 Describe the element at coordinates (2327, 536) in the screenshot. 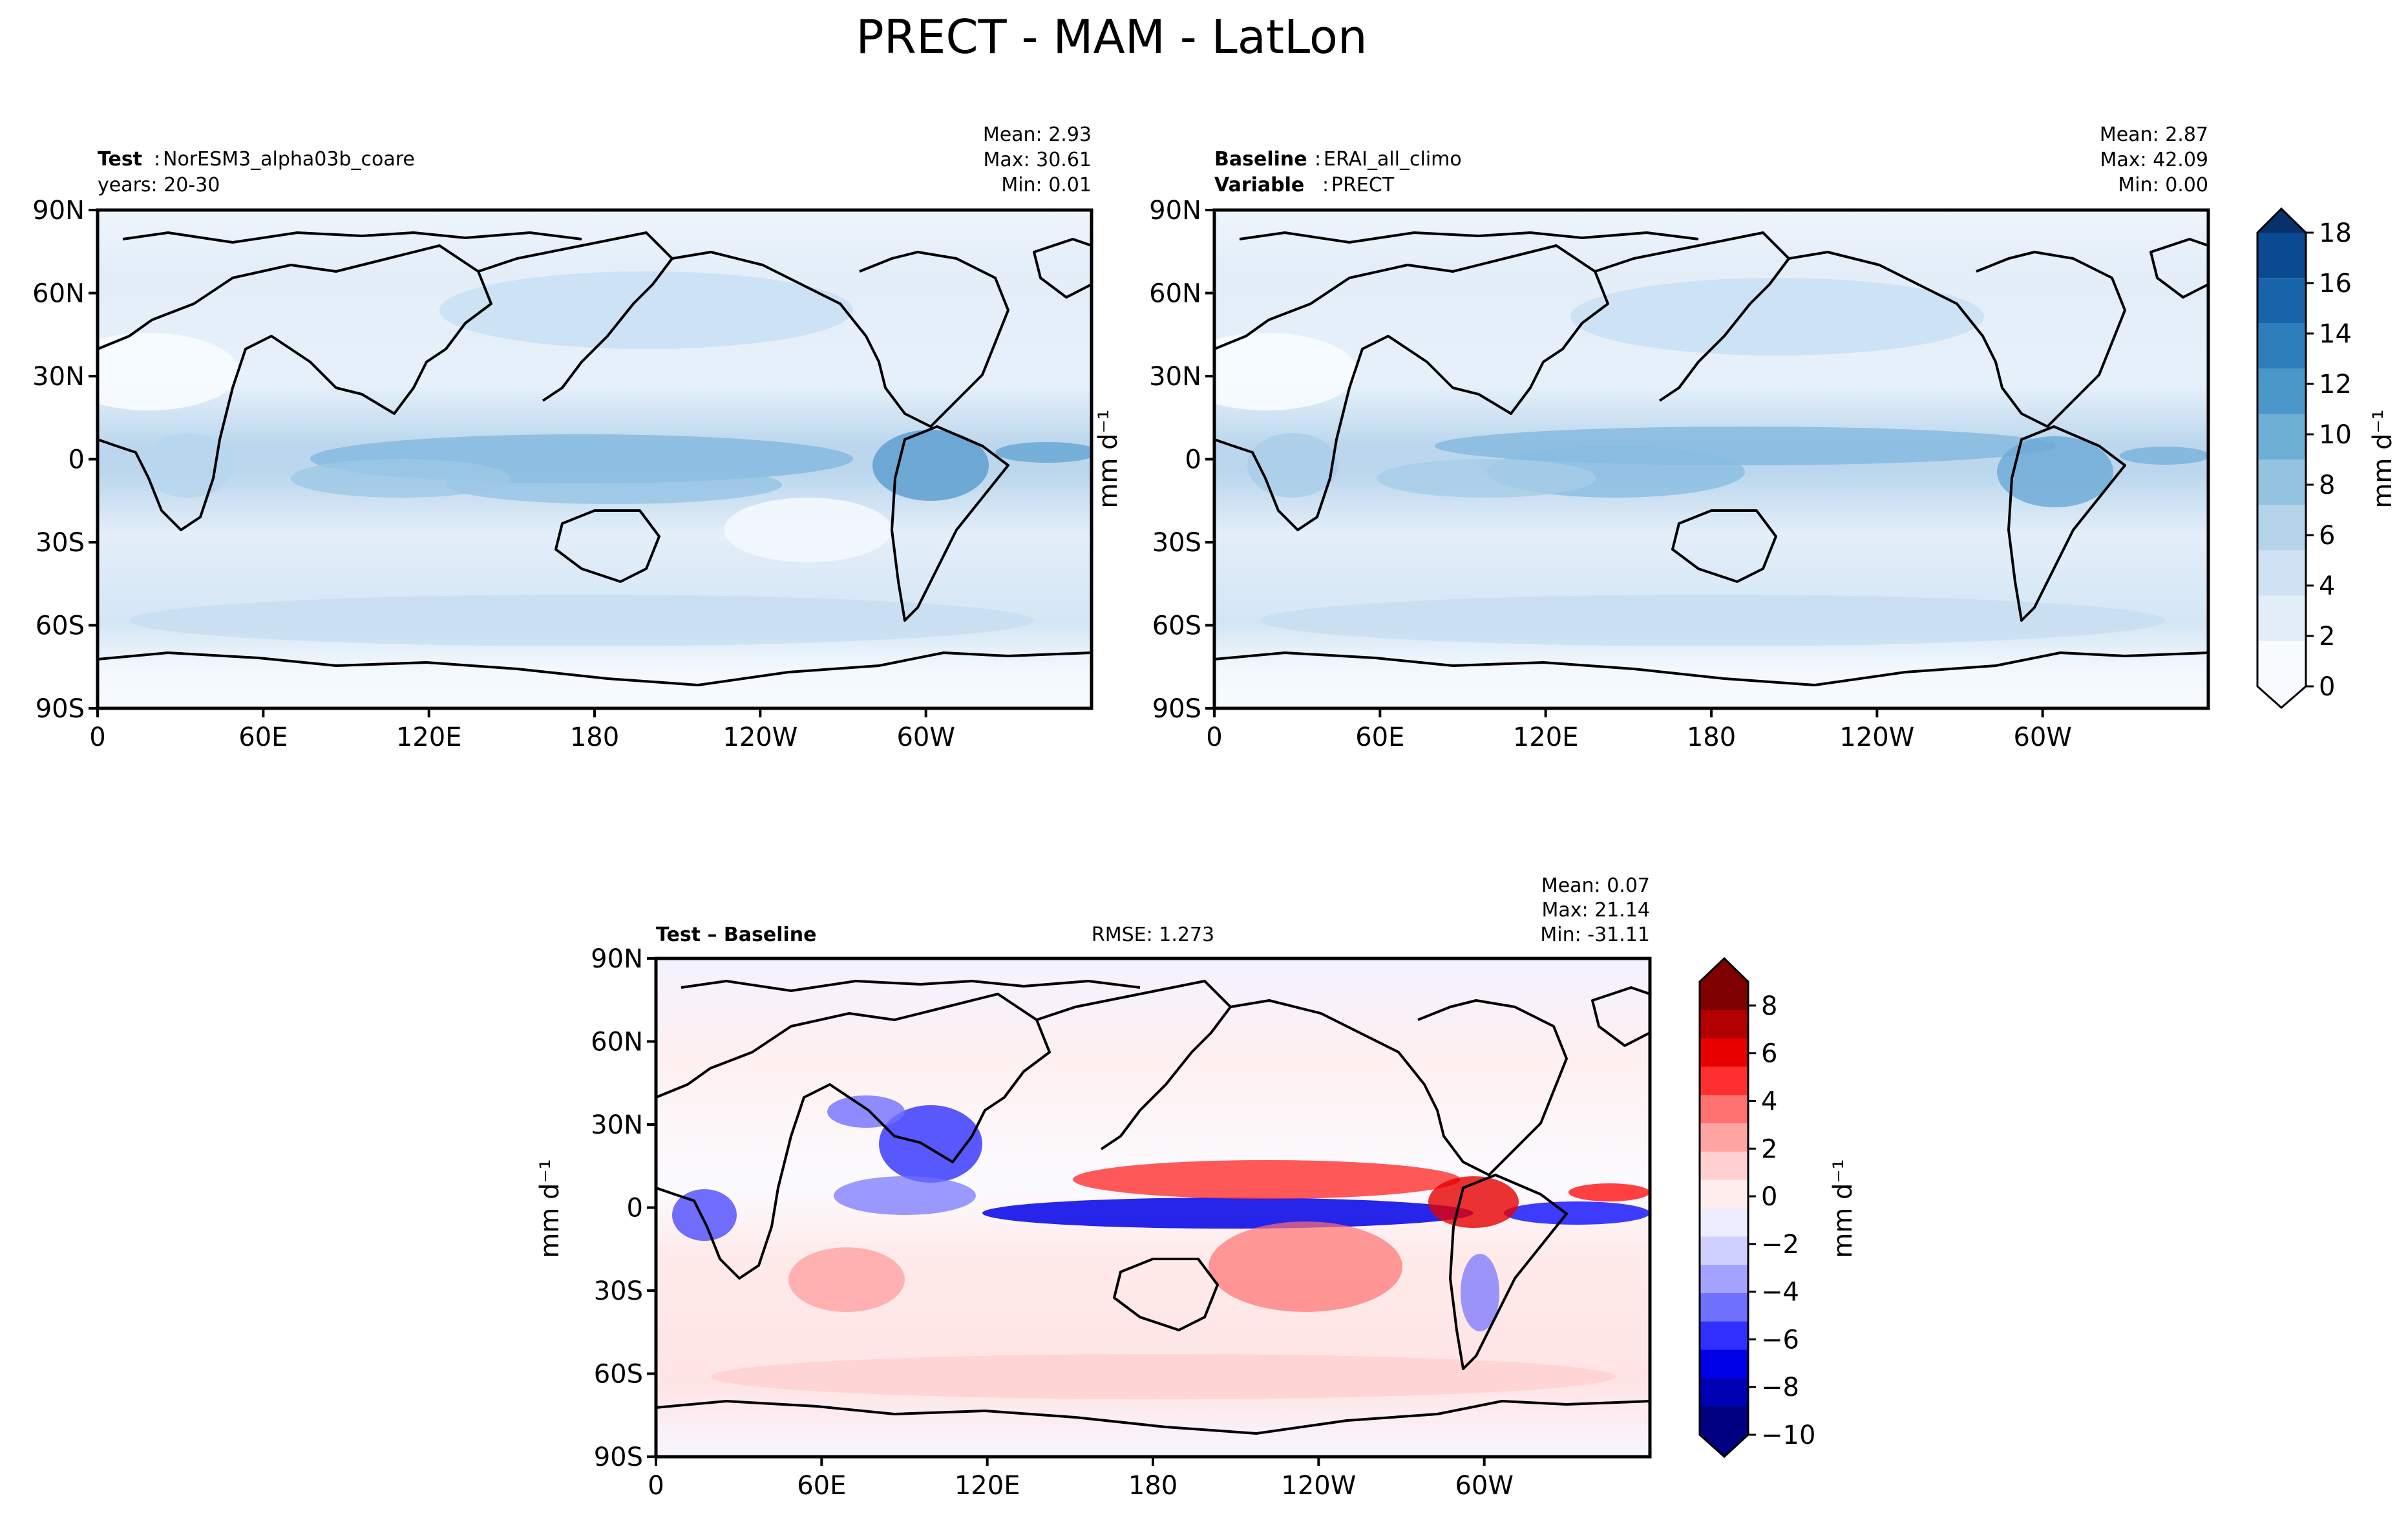

I see `precip-colorbar-tick-label: 6` at that location.